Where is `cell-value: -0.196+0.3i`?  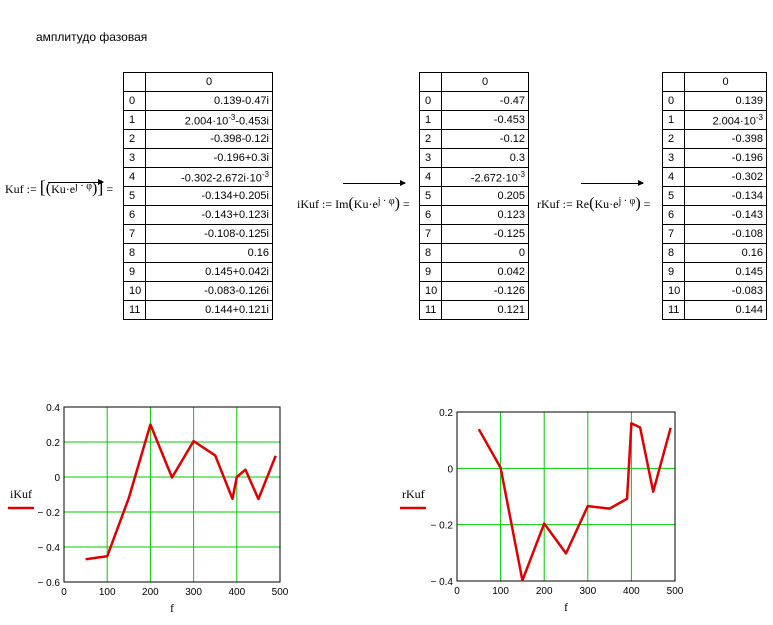
cell-value: -0.196+0.3i is located at coordinates (209, 158).